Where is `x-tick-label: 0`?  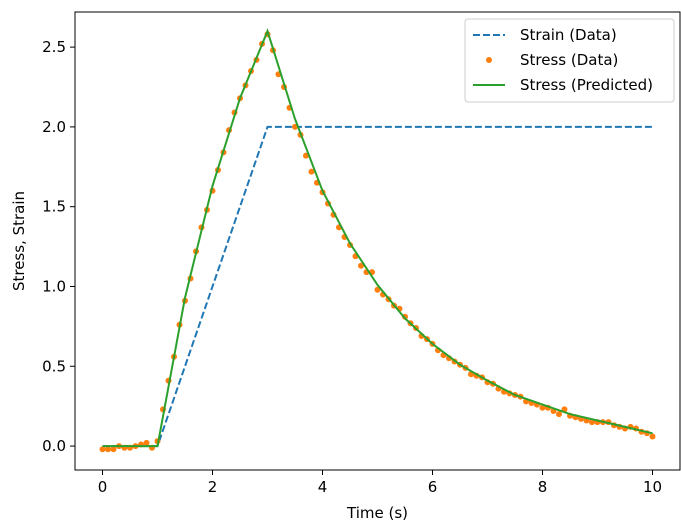
x-tick-label: 0 is located at coordinates (103, 487).